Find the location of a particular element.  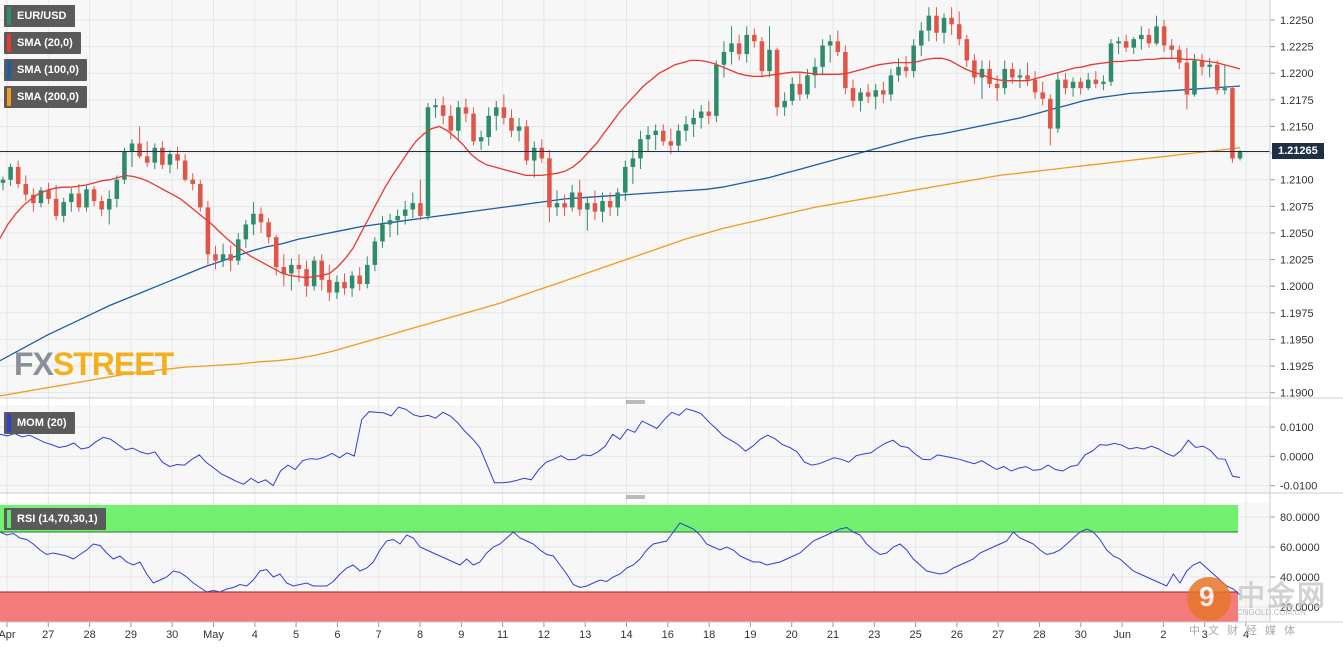

cngold-logo-glyph: 9 is located at coordinates (1207, 596).